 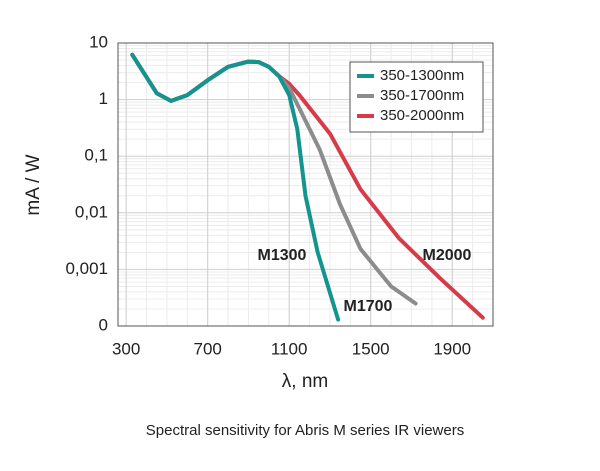 I want to click on legend-label: 350-1300nm, so click(x=422, y=75).